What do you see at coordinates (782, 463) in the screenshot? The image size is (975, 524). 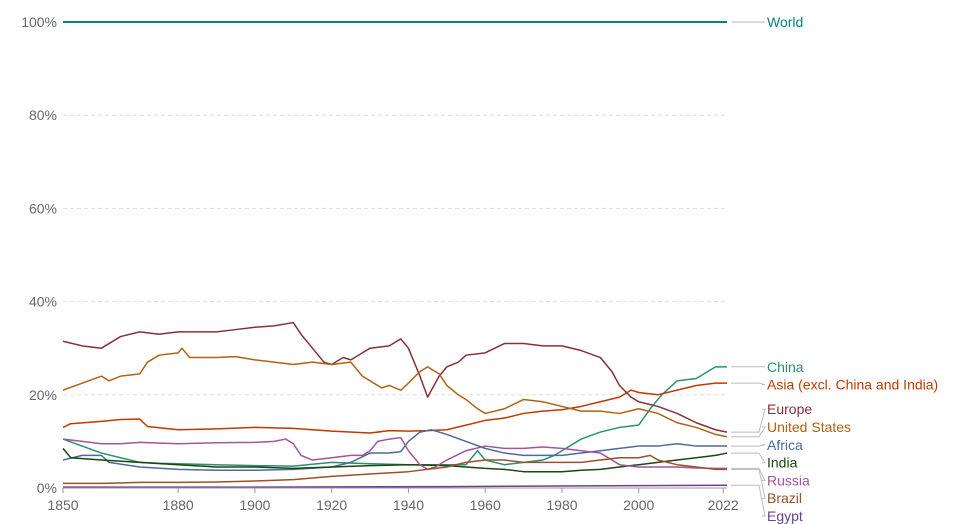 I see `legend-label-india: India` at bounding box center [782, 463].